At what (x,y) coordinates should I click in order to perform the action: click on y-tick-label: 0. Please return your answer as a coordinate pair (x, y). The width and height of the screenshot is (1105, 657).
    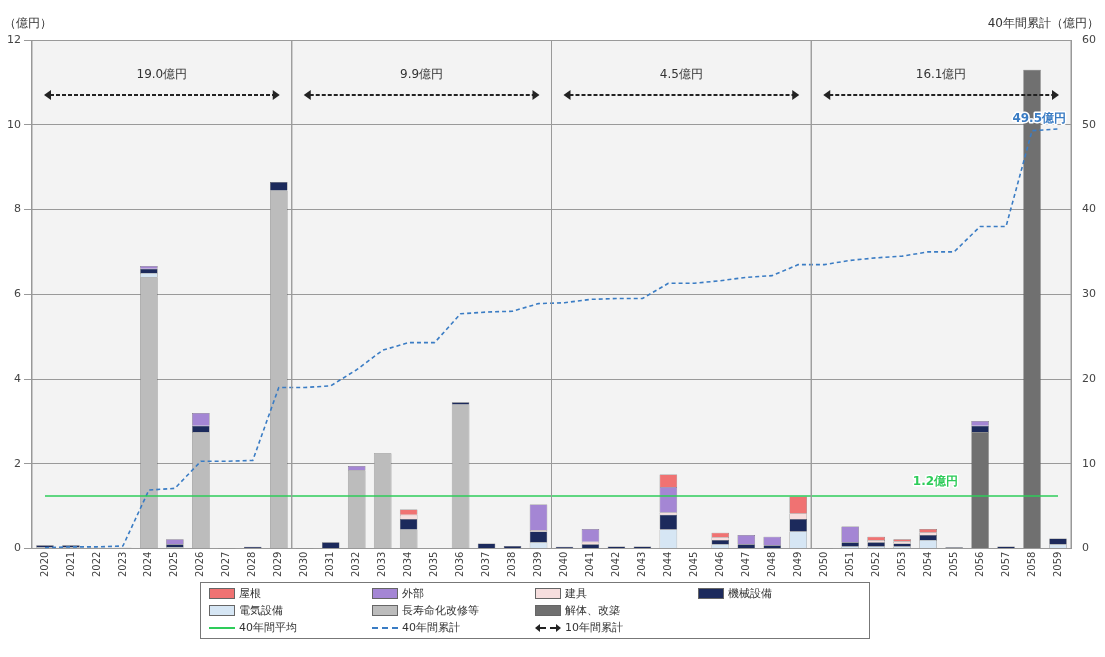
    Looking at the image, I should click on (17, 548).